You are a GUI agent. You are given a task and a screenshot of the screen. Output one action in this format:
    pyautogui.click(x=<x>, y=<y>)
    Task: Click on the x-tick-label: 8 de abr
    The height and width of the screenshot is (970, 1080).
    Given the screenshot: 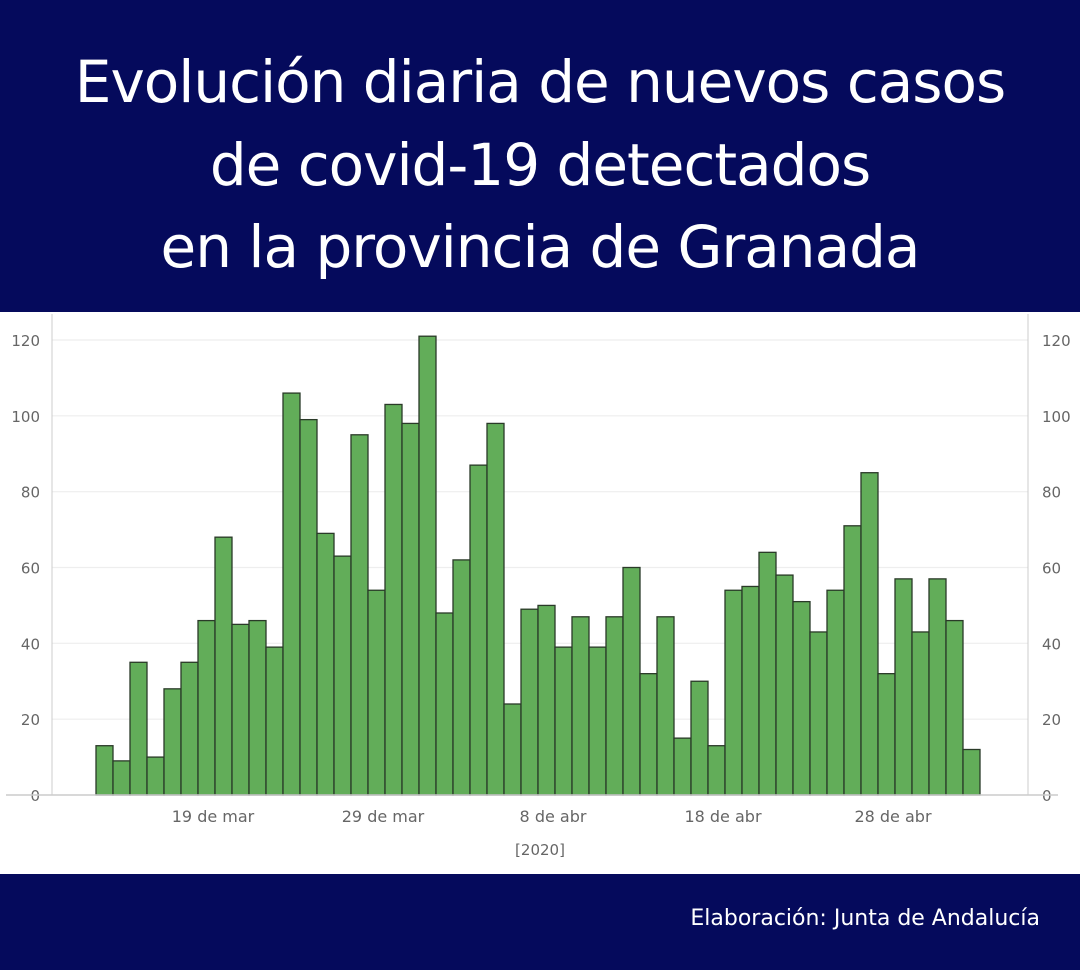 What is the action you would take?
    pyautogui.click(x=553, y=816)
    